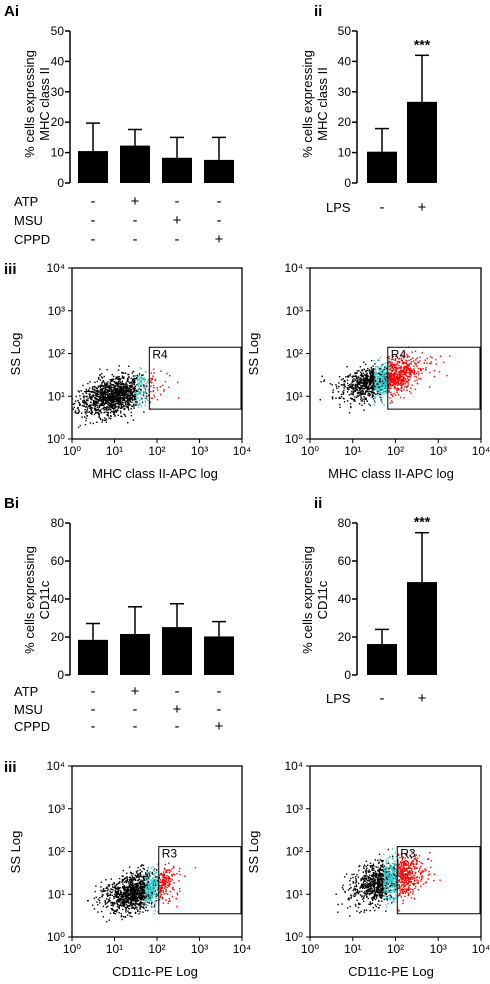  Describe the element at coordinates (10, 269) in the screenshot. I see `panel-label-Aiii: iii` at that location.